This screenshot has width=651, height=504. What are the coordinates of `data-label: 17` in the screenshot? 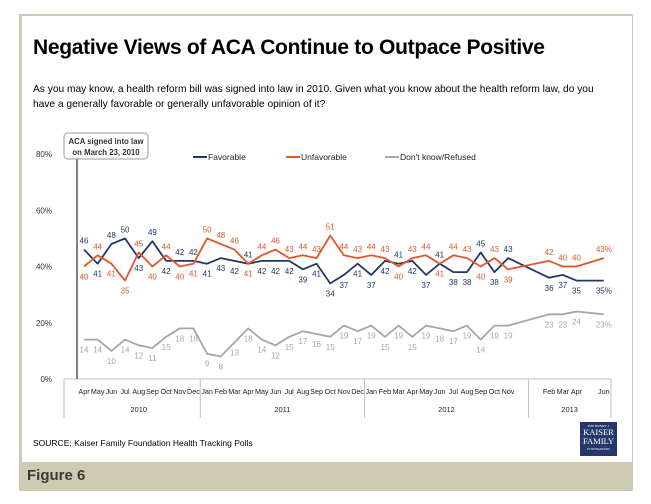 It's located at (453, 341).